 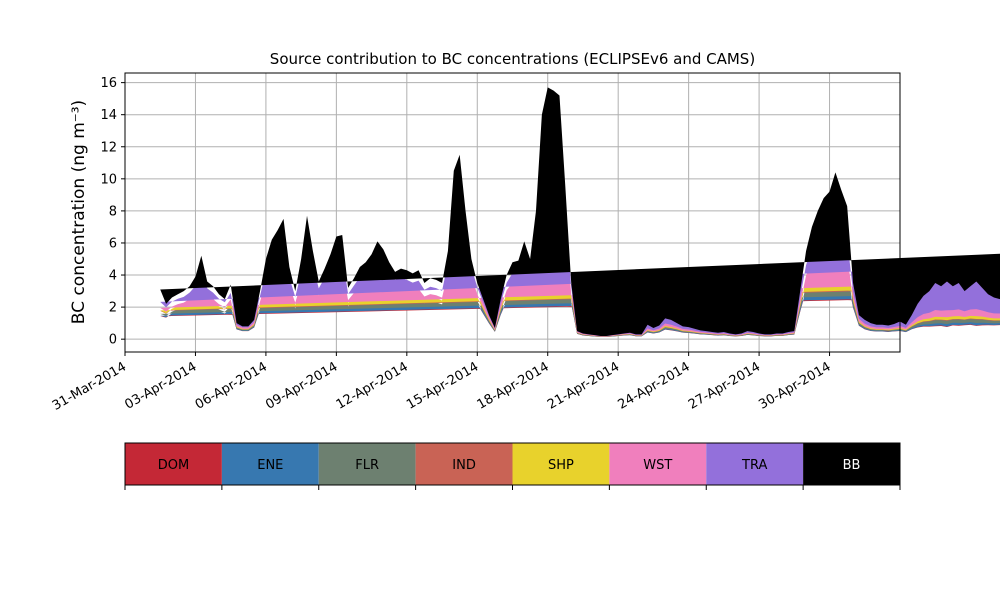 I want to click on legend-swatch-tra, so click(x=755, y=464).